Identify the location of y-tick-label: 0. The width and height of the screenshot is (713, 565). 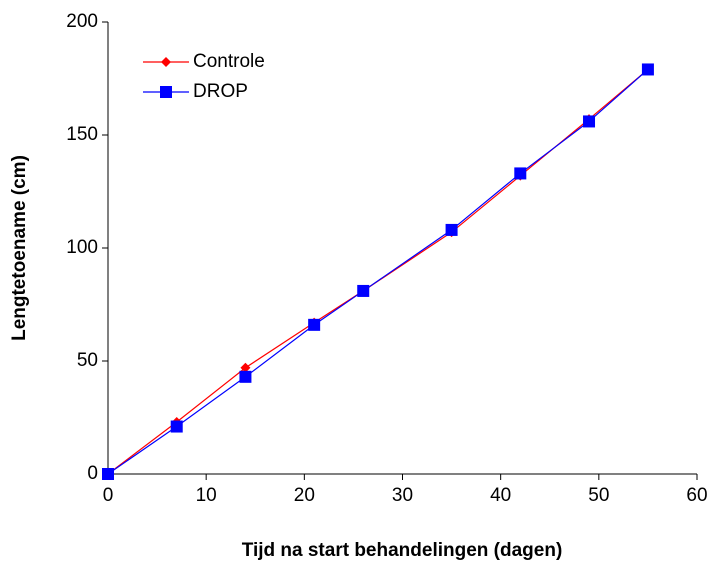
(92, 473).